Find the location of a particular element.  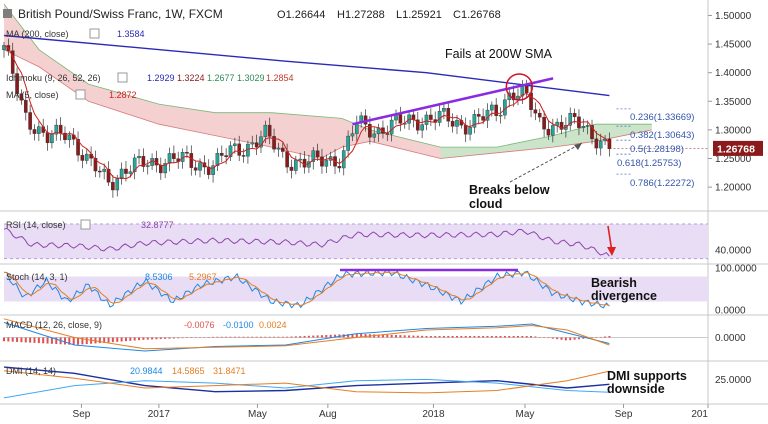

annotation-dmi-line2: downside is located at coordinates (636, 389).